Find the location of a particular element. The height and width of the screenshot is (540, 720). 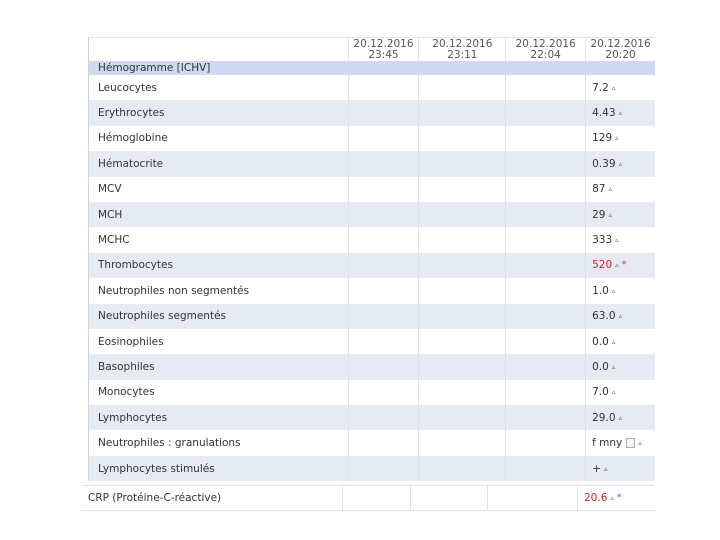

column-header: 20.12.2016 22:04 is located at coordinates (545, 49).